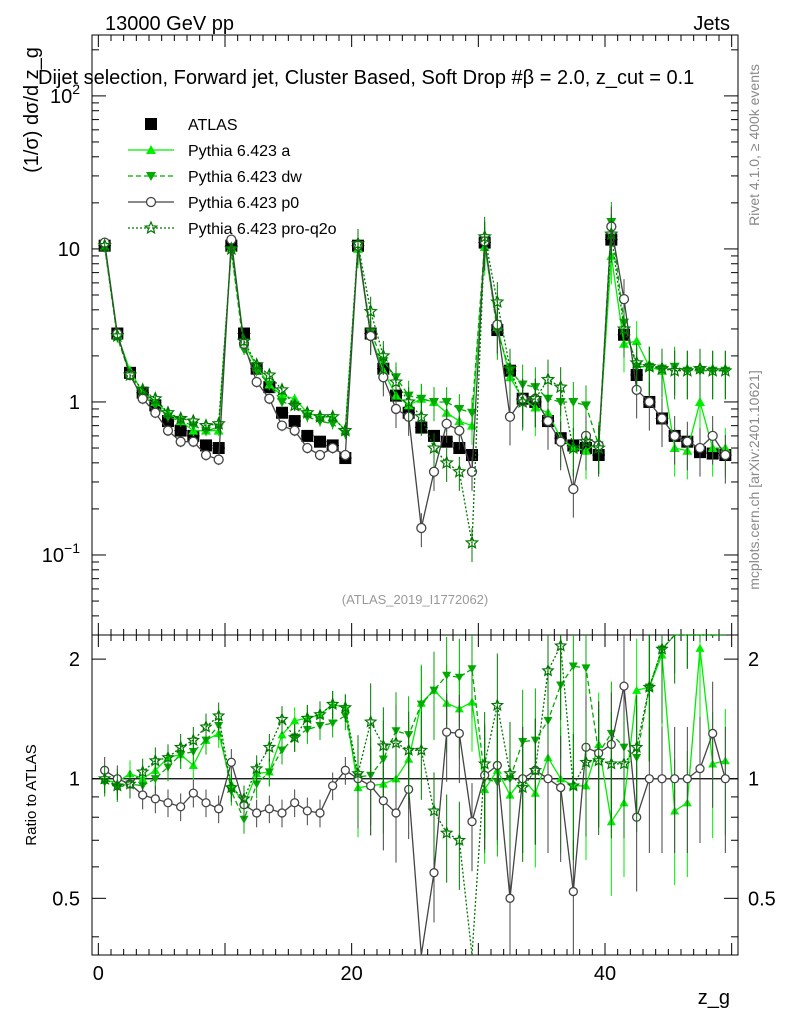  Describe the element at coordinates (753, 780) in the screenshot. I see `ratio-tick-label-right: 1` at that location.